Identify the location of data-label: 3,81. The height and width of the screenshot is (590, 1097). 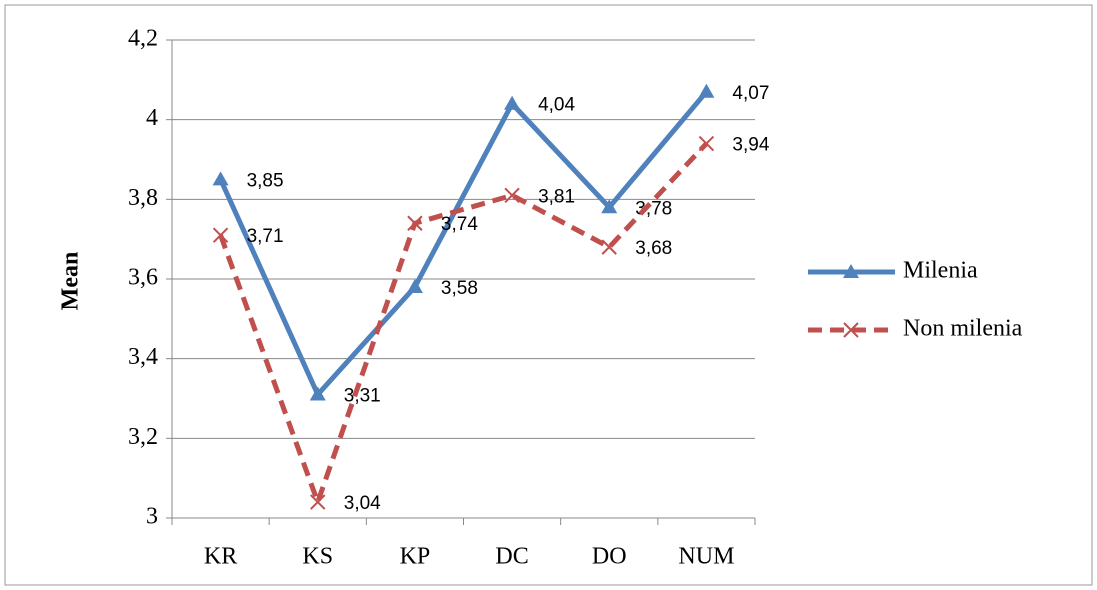
(556, 196).